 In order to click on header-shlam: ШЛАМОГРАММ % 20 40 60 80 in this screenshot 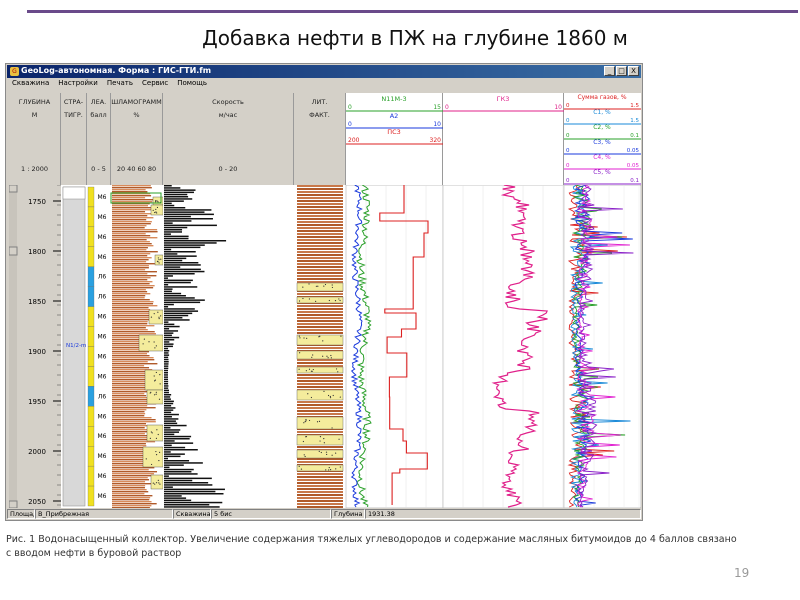, I will do `click(137, 139)`.